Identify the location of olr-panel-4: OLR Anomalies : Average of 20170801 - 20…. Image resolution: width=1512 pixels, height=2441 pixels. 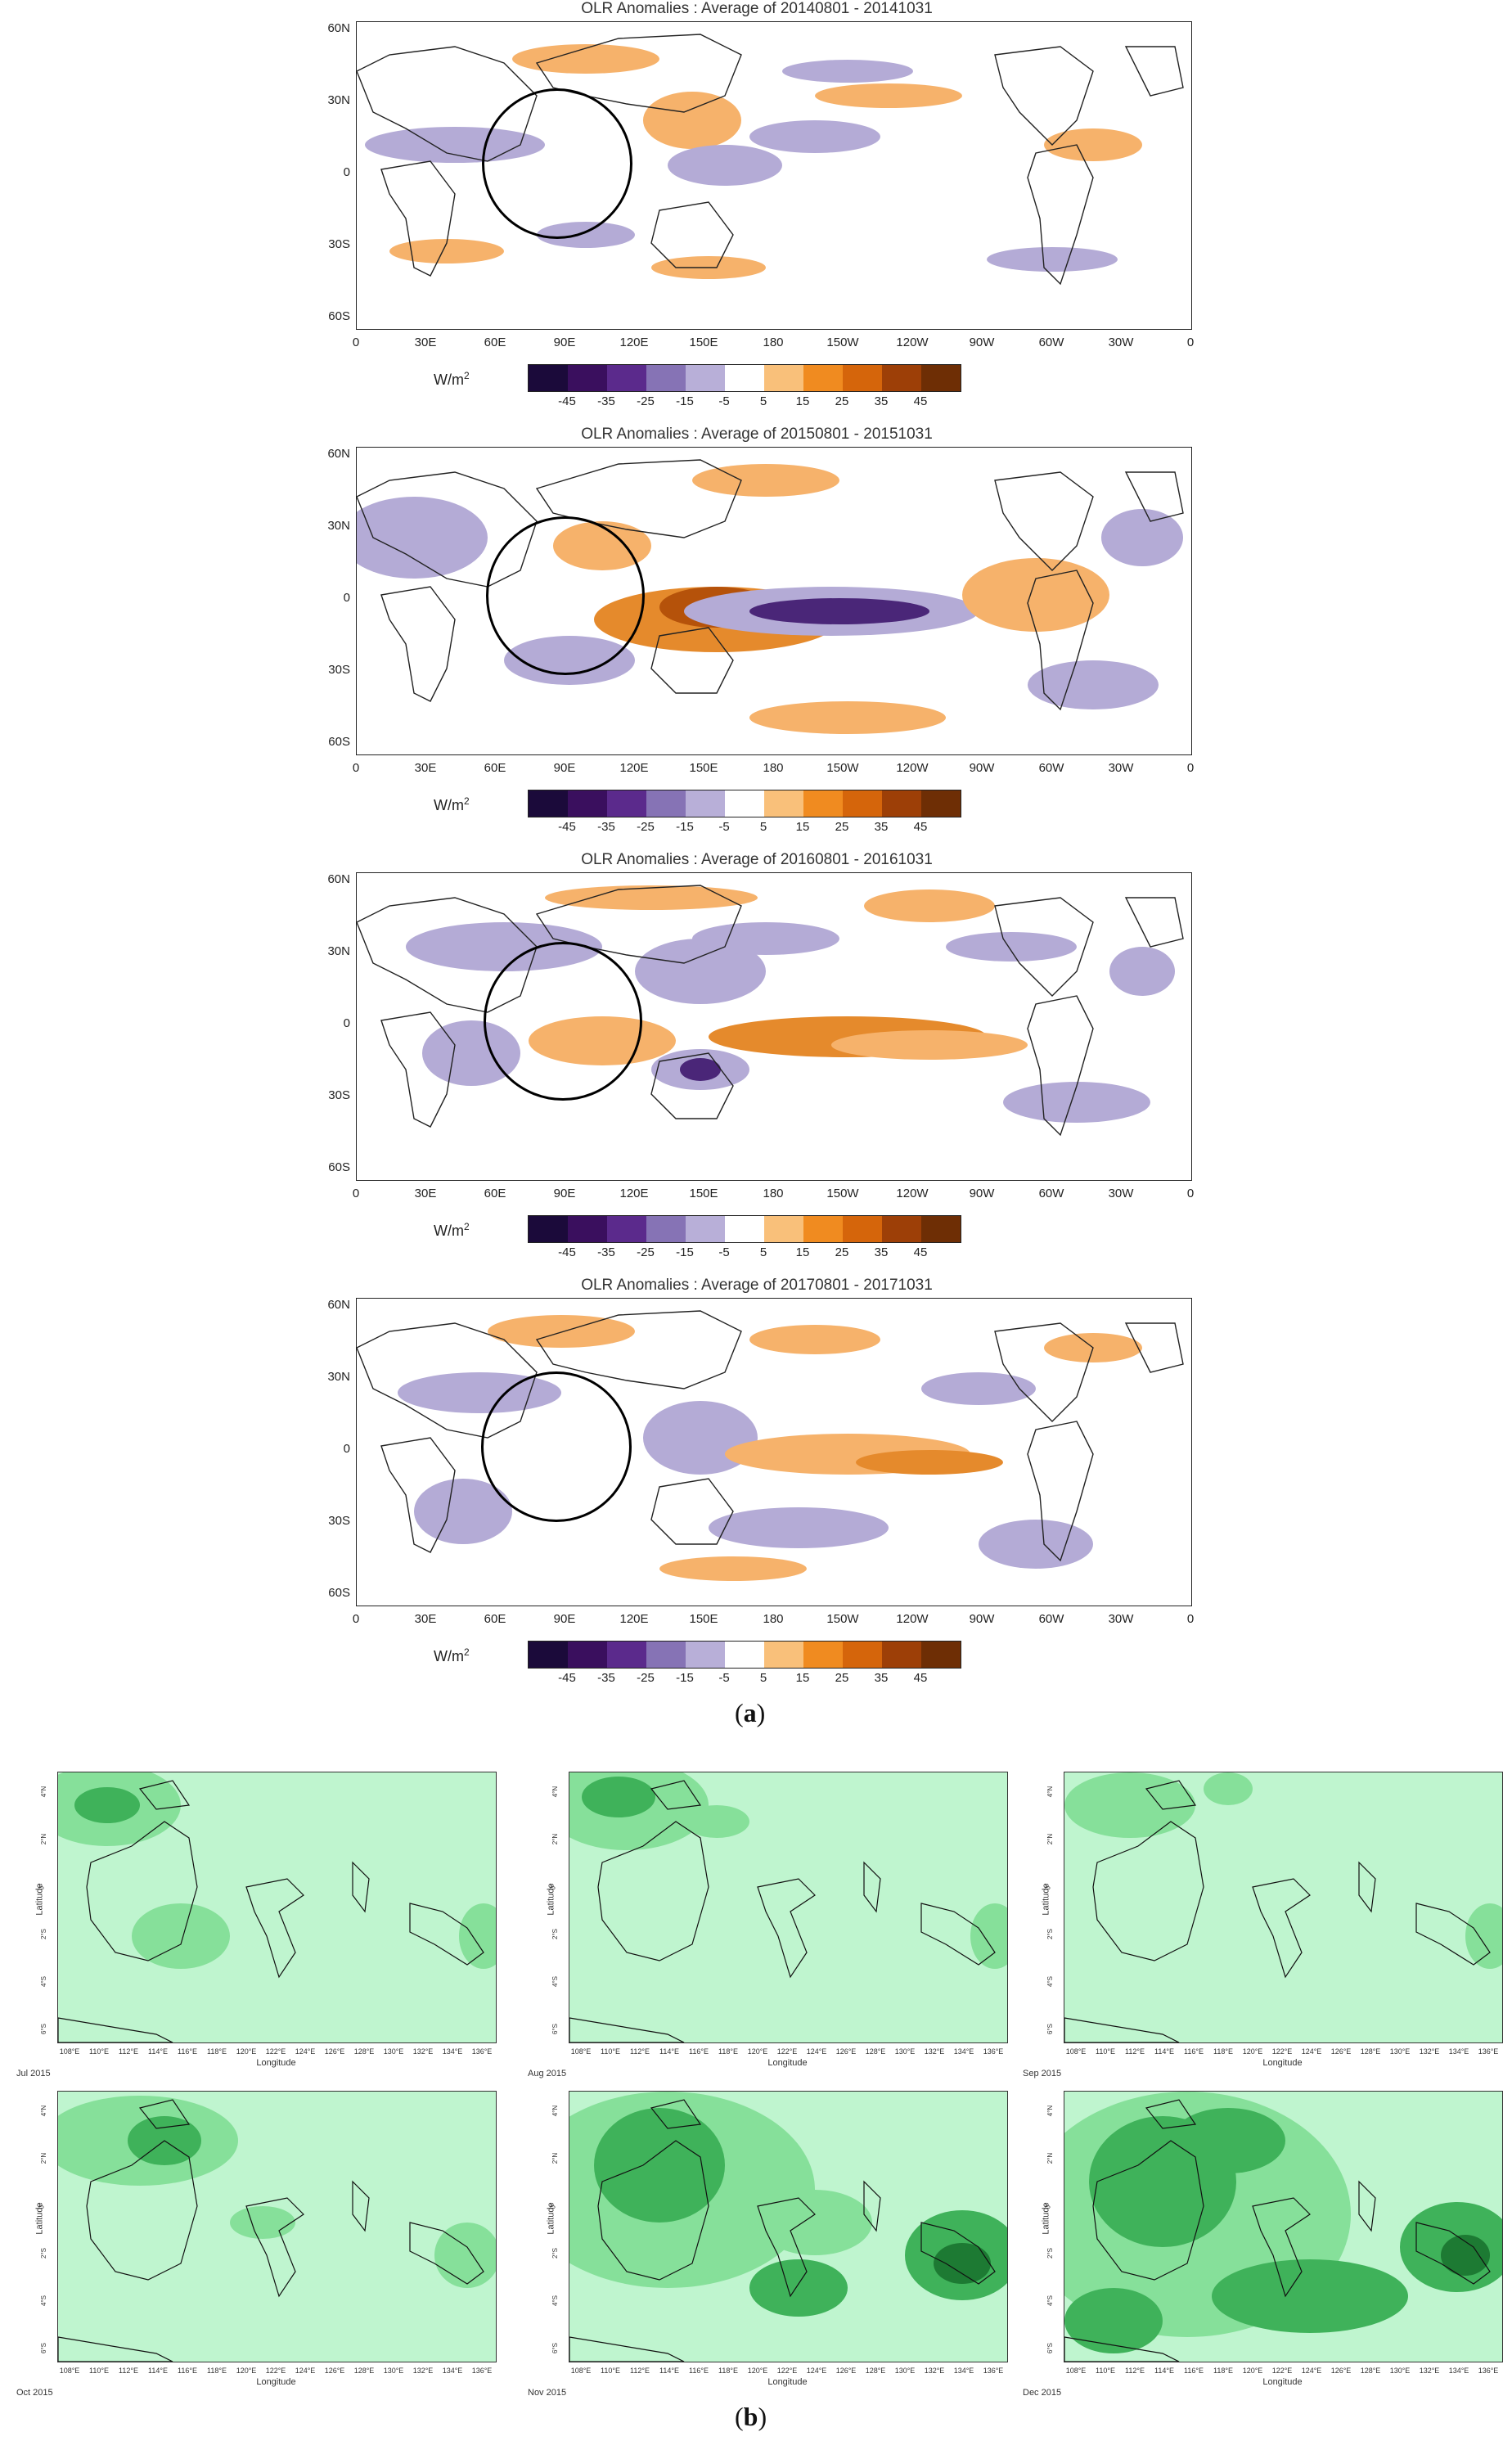
(757, 1493).